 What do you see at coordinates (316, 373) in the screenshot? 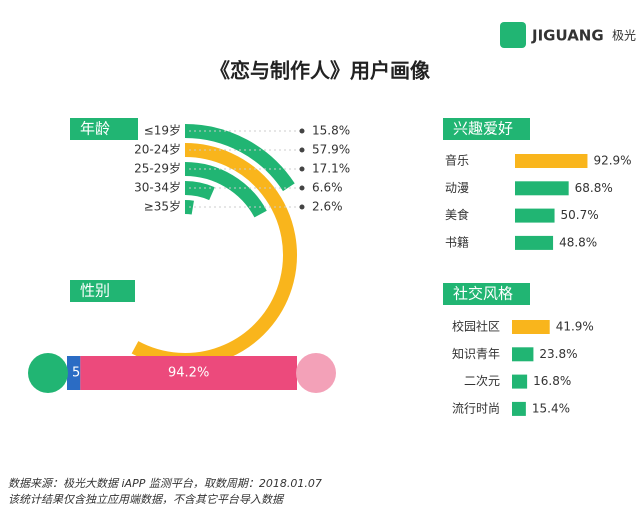
I see `female-icon` at bounding box center [316, 373].